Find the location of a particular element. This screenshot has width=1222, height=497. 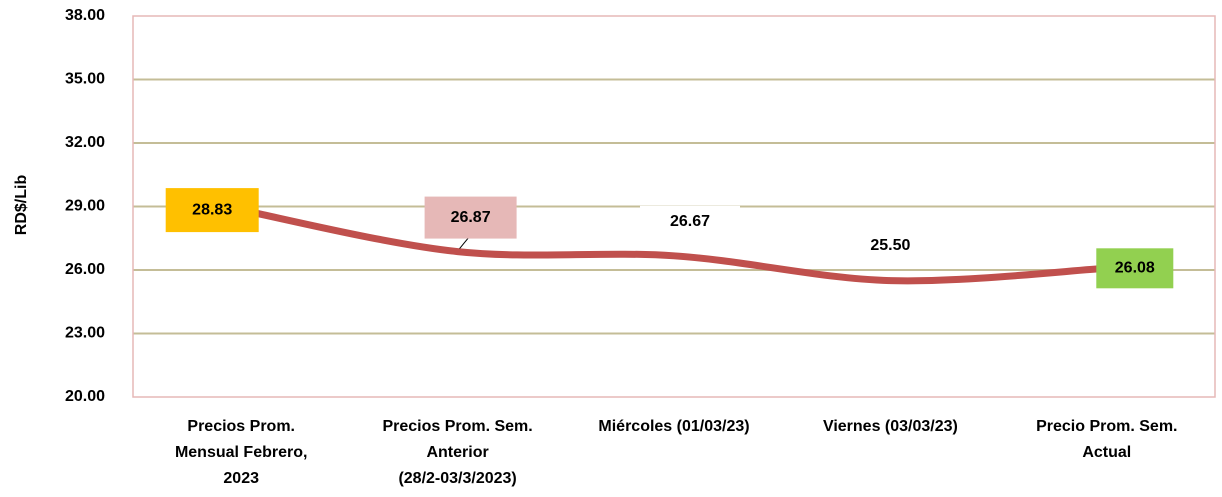

y-tick-label: 23.00 is located at coordinates (85, 333).